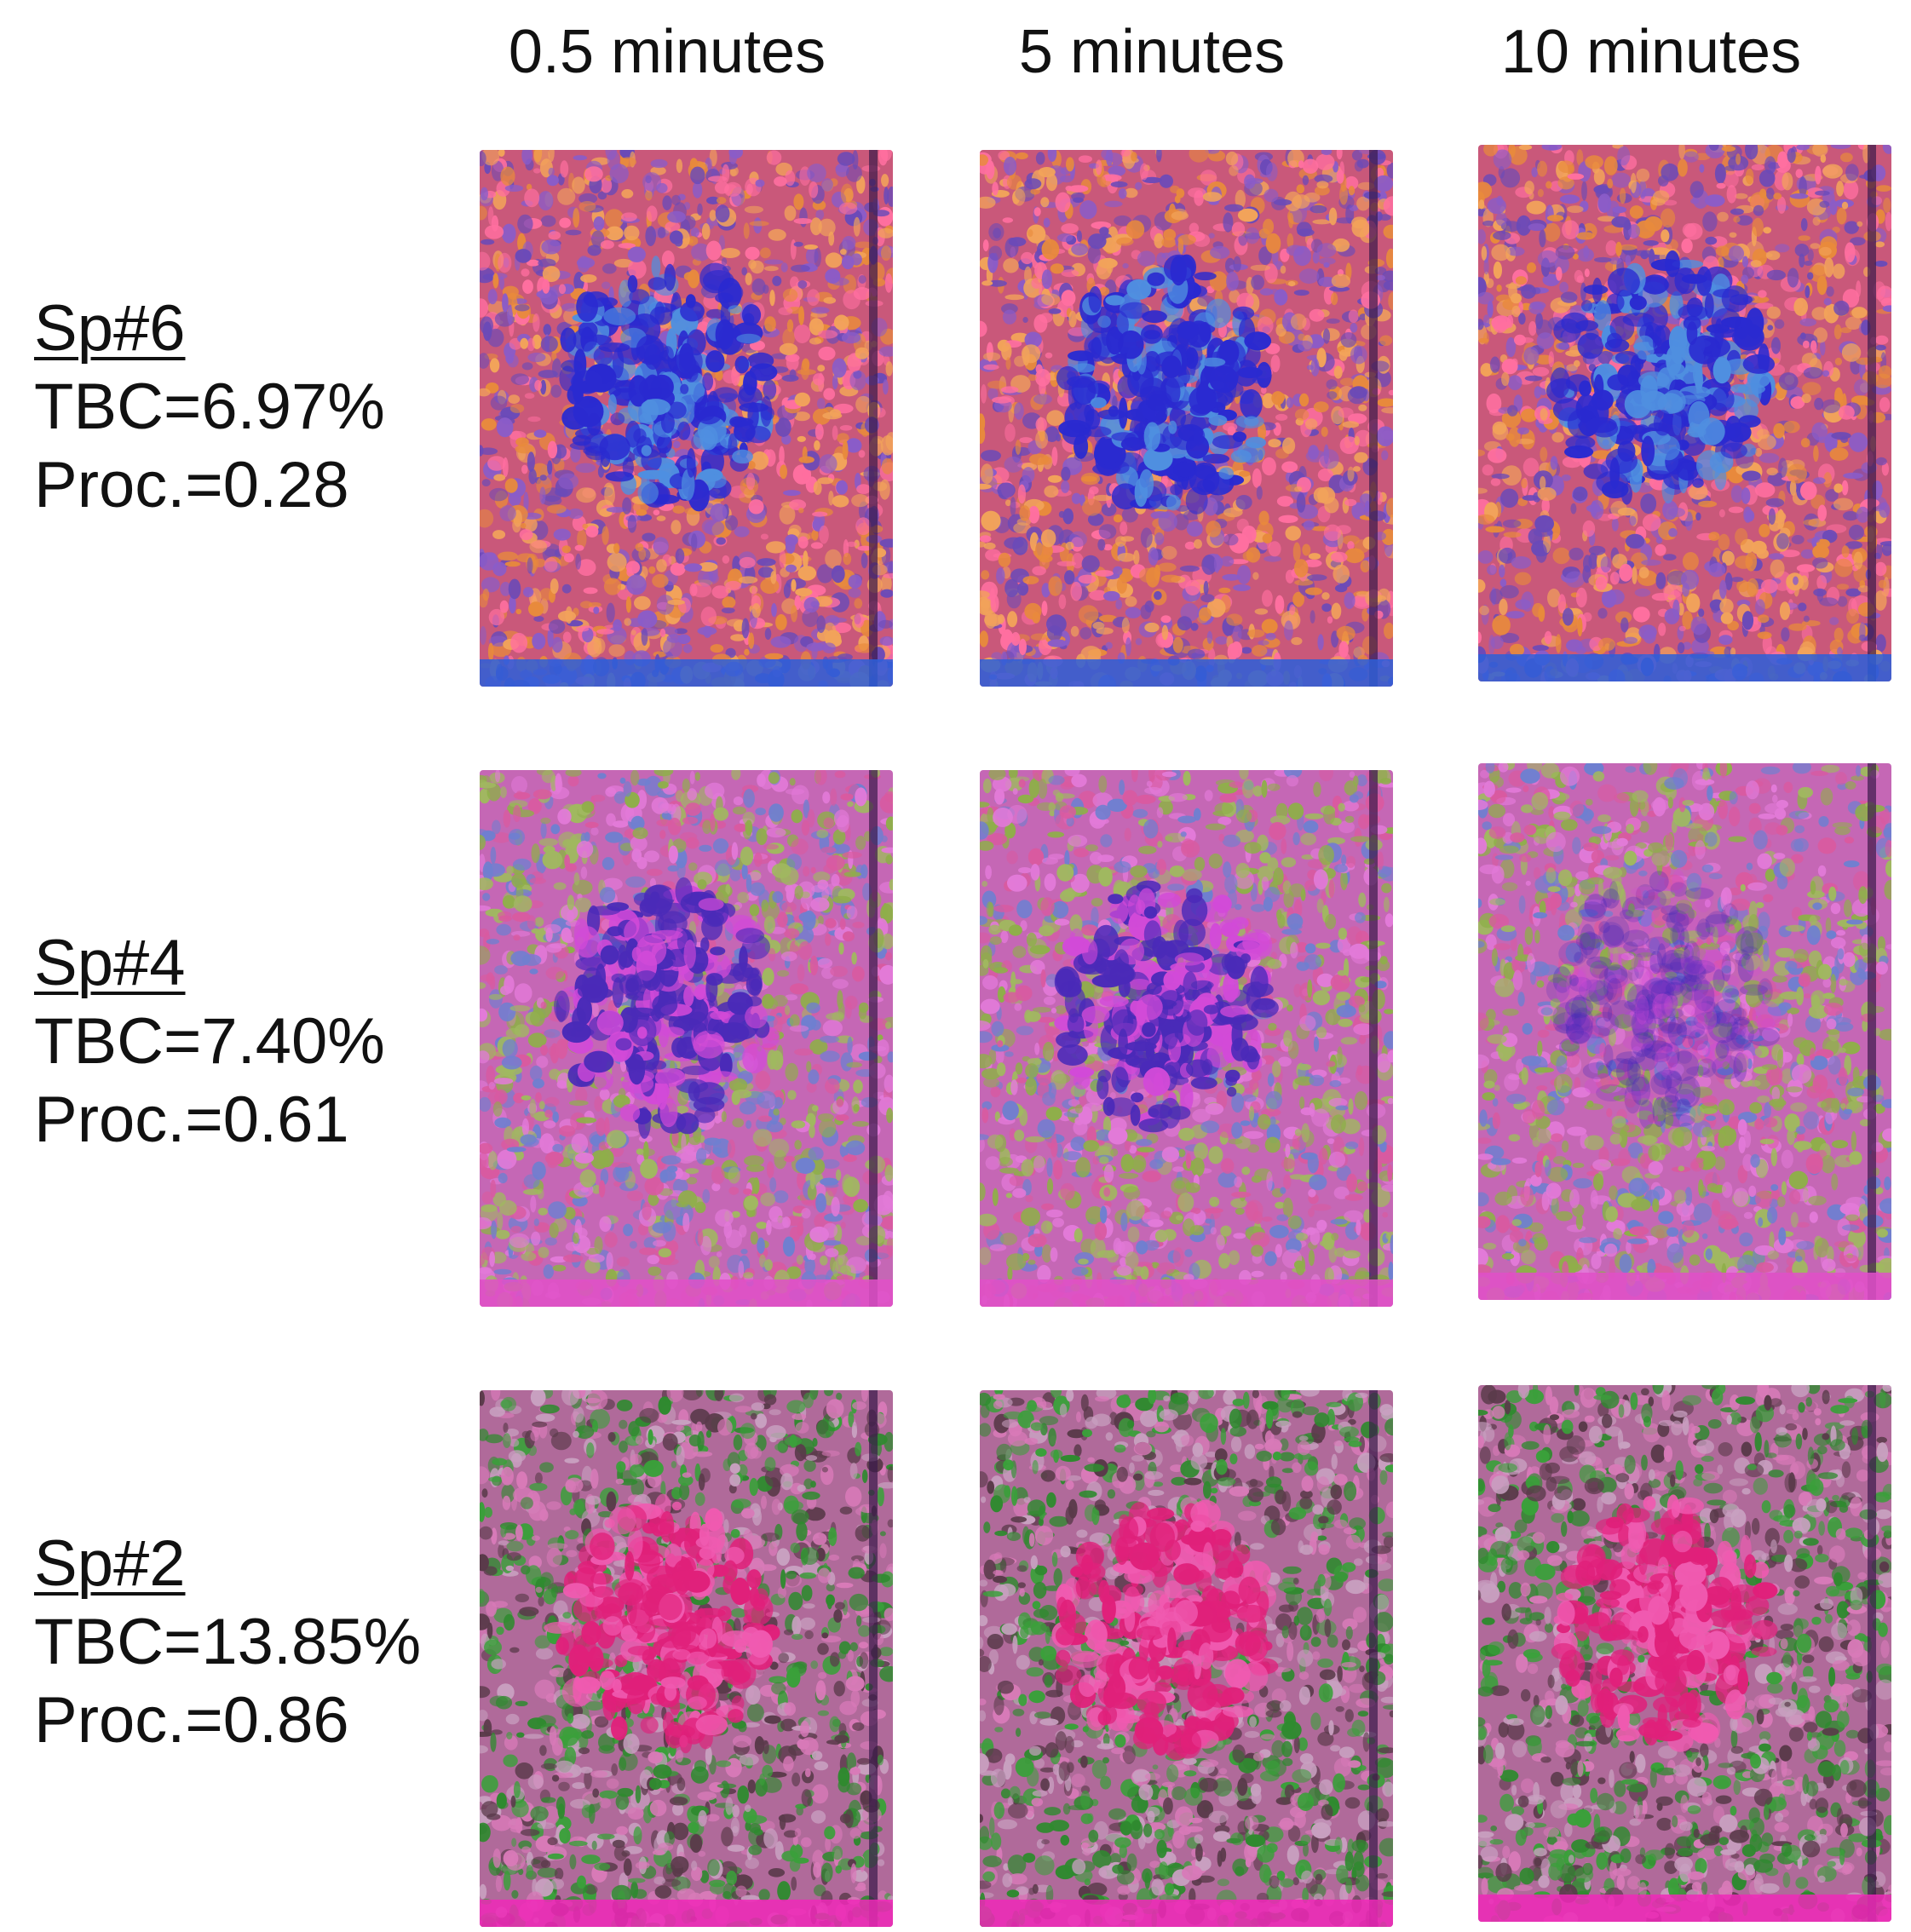  What do you see at coordinates (1651, 52) in the screenshot?
I see `column-header-10-minutes: 10 minutes` at bounding box center [1651, 52].